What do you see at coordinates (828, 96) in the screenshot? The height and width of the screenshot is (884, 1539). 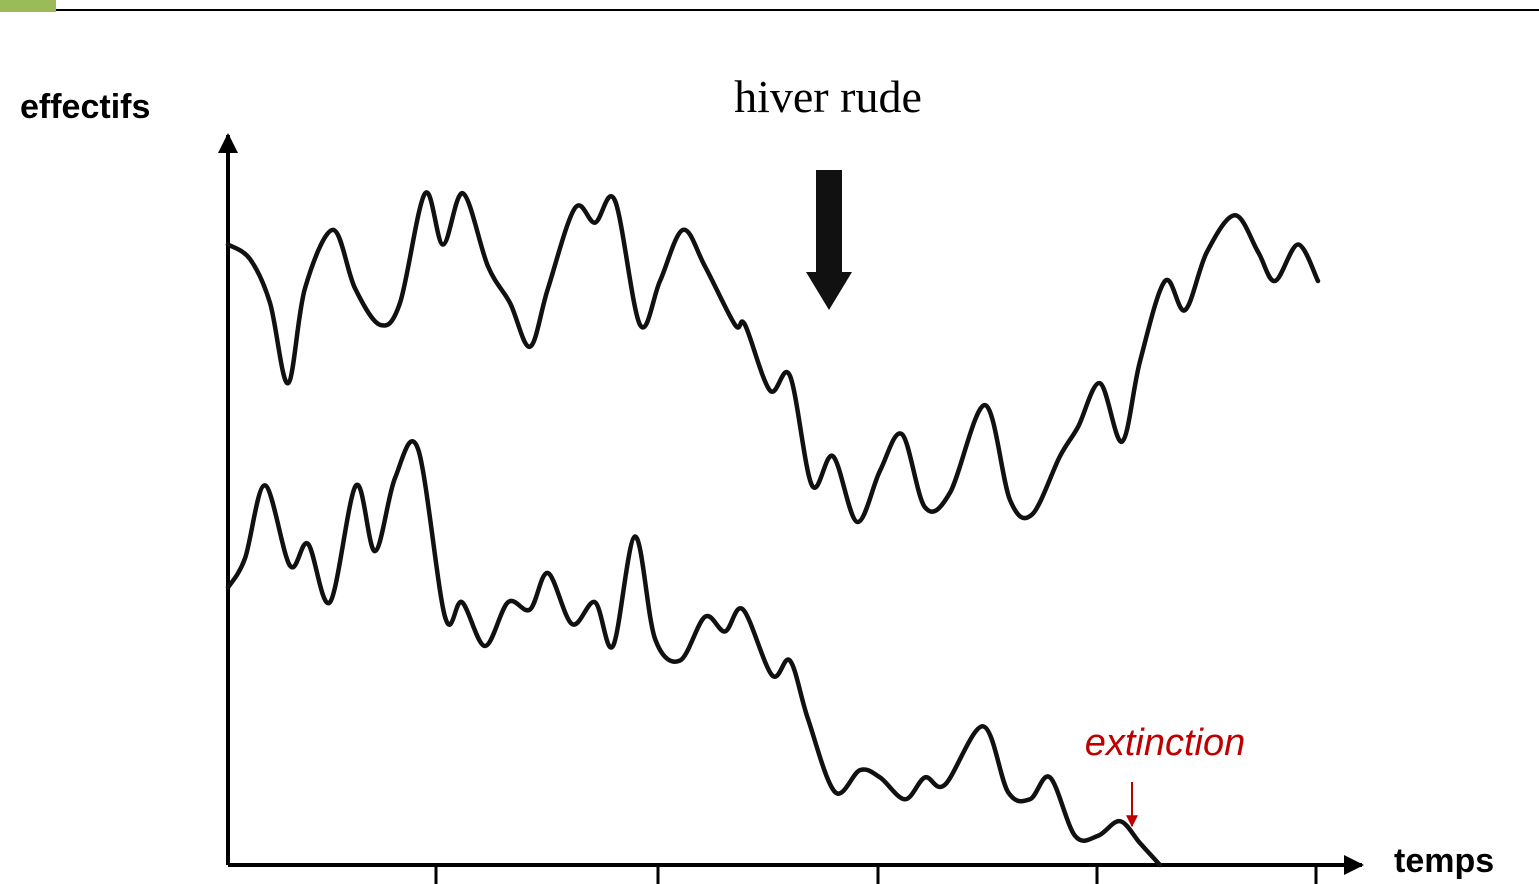 I see `annotation: hiver rude` at bounding box center [828, 96].